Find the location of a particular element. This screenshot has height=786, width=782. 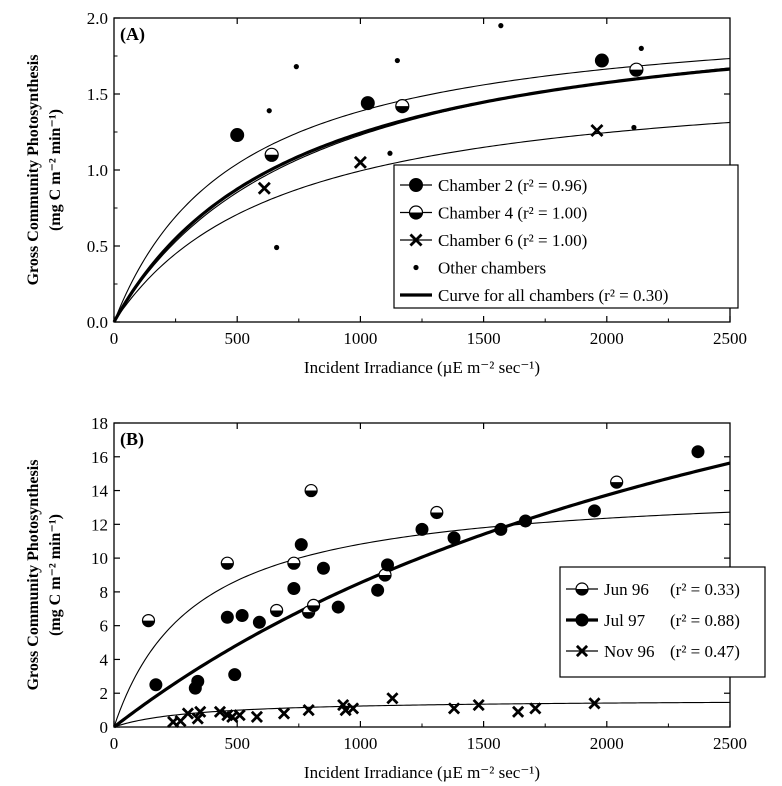

y-tick-label-b: 4 is located at coordinates (104, 659).